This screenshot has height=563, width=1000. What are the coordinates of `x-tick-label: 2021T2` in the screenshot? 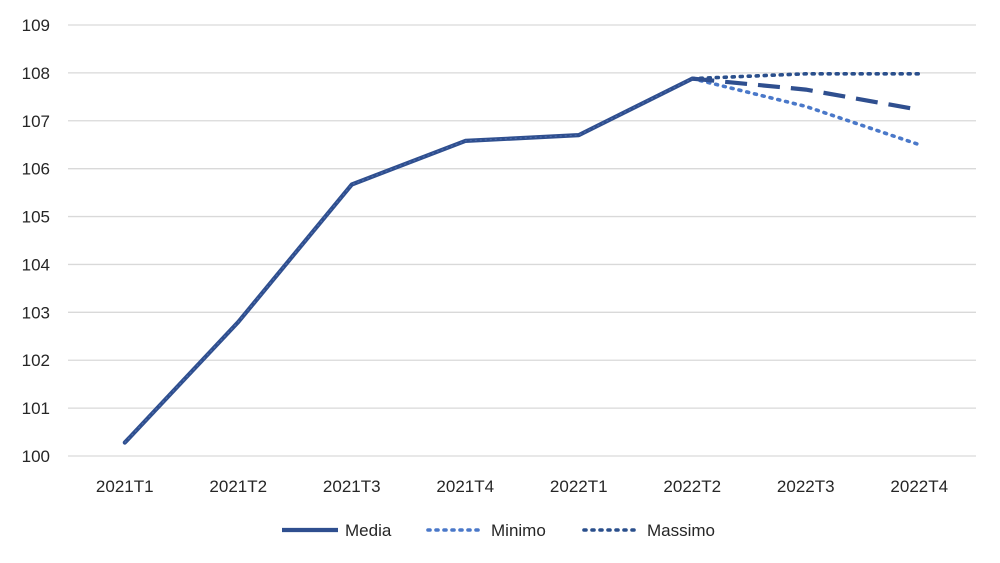 It's located at (238, 486).